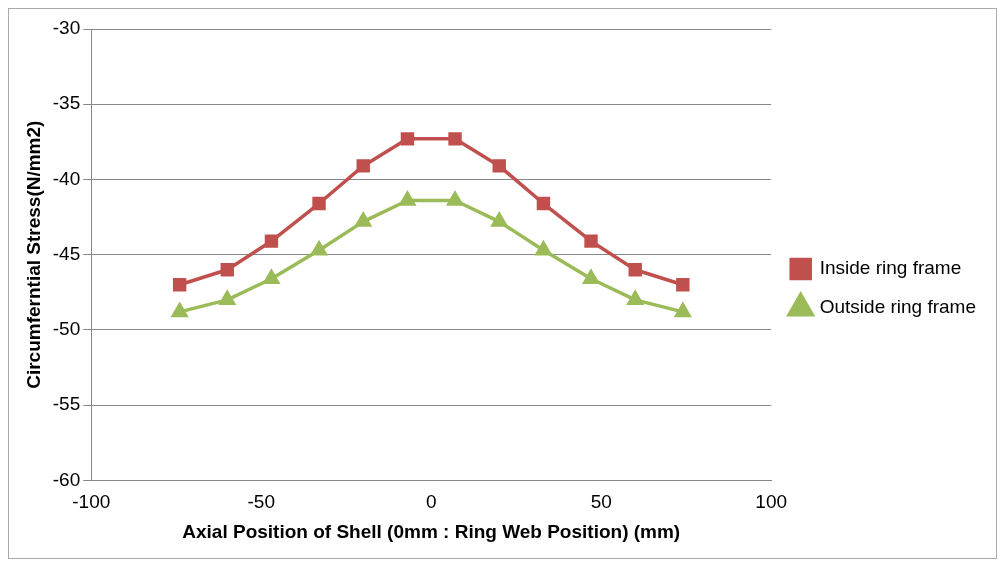 Image resolution: width=1005 pixels, height=567 pixels. Describe the element at coordinates (431, 531) in the screenshot. I see `x-axis-title: Axial Position of Shell (0mm : Ring Web Position) (mm)` at that location.